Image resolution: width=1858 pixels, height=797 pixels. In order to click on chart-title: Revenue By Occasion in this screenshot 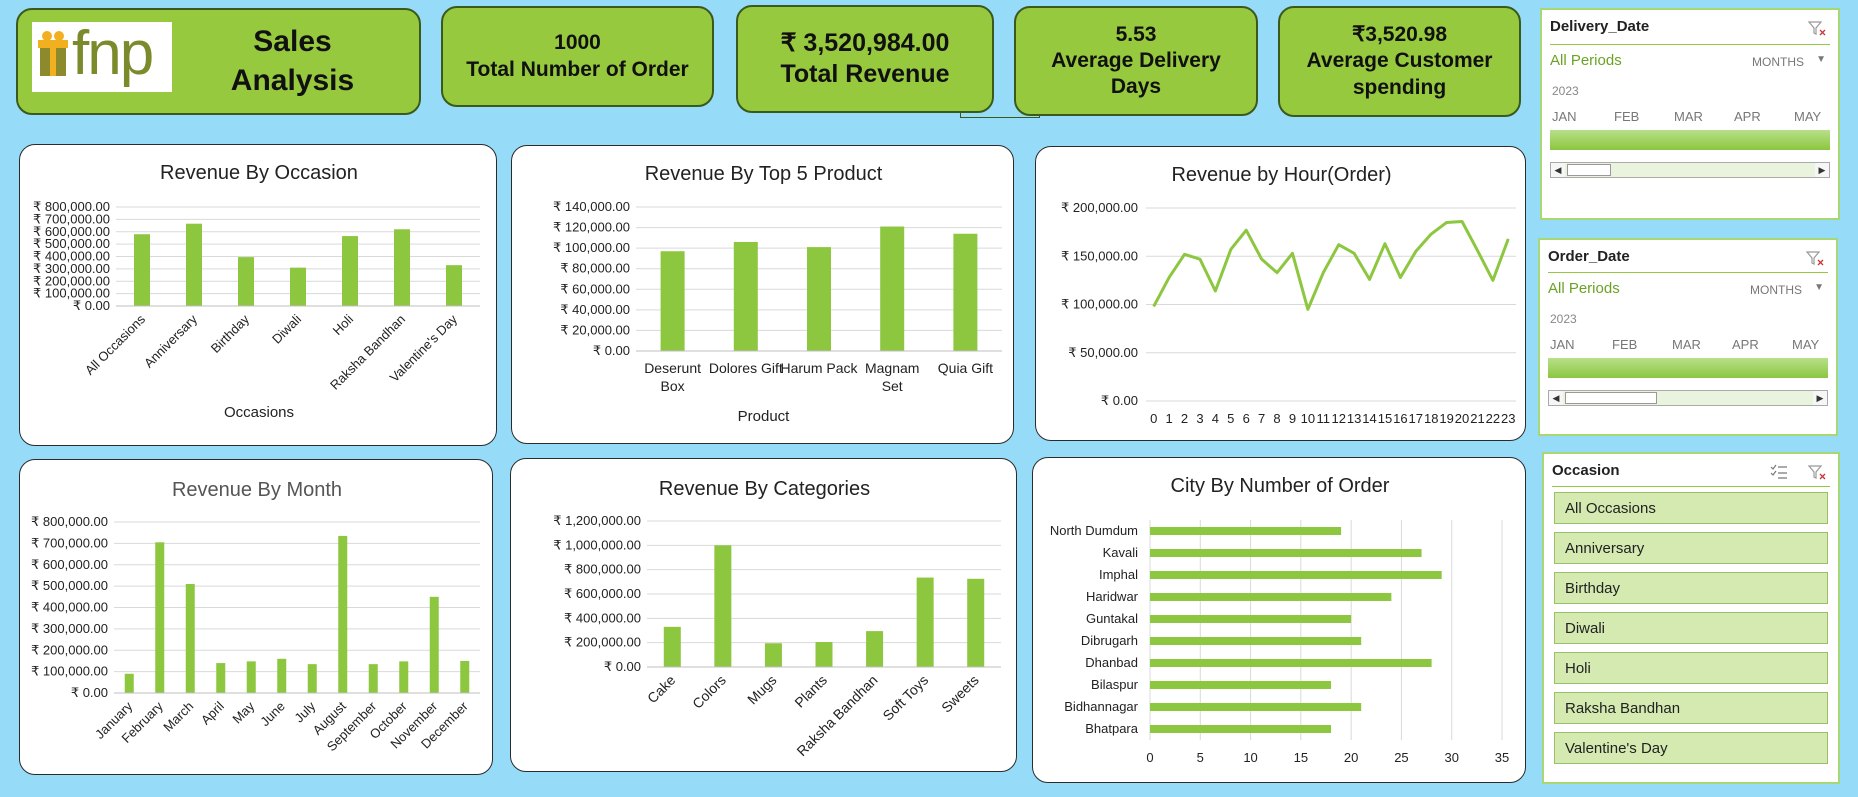, I will do `click(259, 173)`.